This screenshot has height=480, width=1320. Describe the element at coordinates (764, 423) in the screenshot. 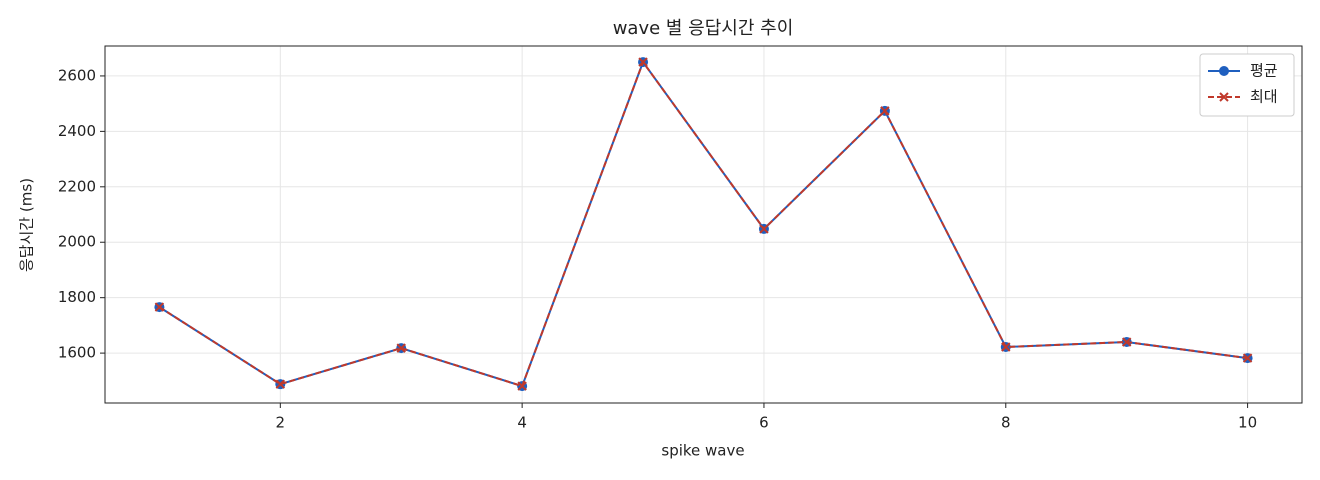

I see `x-tick-label: 6` at that location.